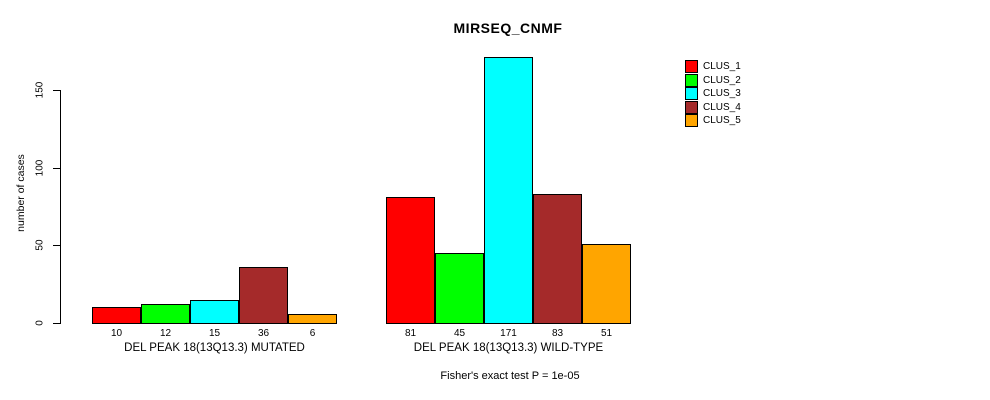 This screenshot has width=990, height=400. What do you see at coordinates (606, 333) in the screenshot?
I see `bar-value-label: 51` at bounding box center [606, 333].